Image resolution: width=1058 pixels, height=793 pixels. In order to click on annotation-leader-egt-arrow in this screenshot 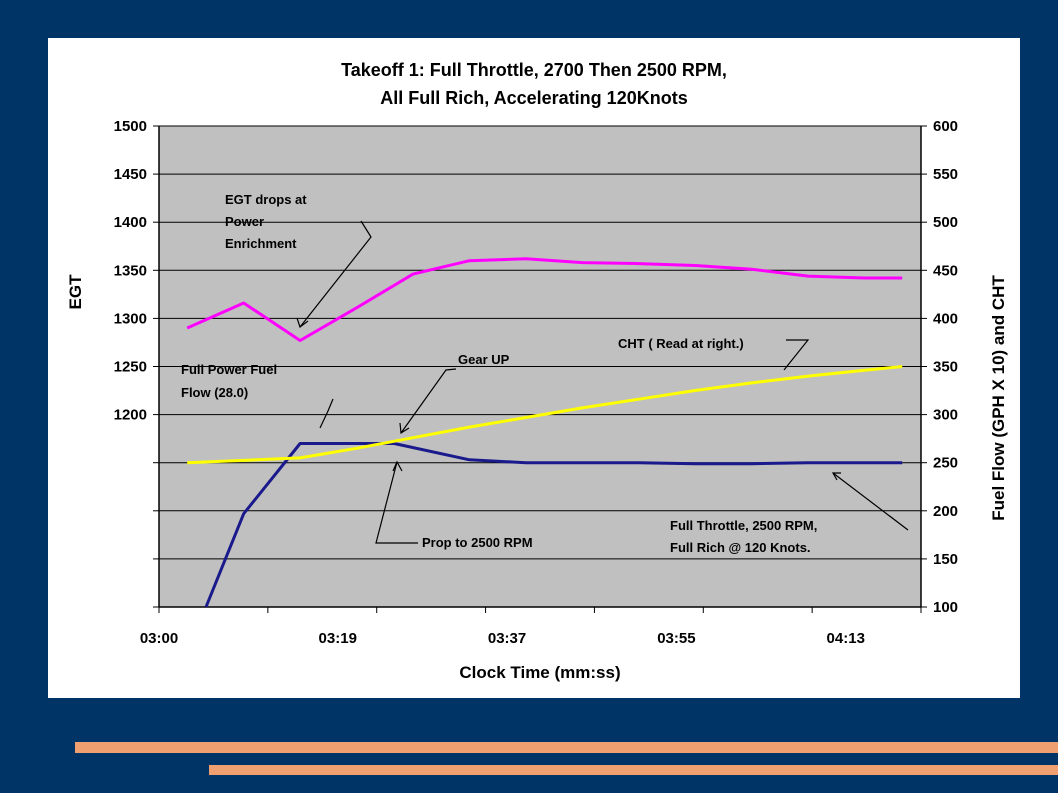, I will do `click(302, 322)`.